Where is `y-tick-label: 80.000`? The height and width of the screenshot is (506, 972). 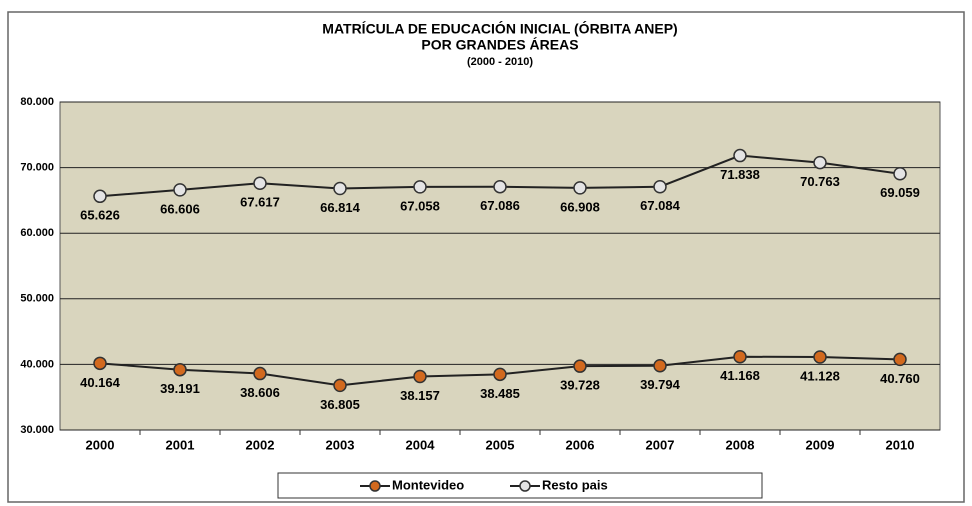
y-tick-label: 80.000 is located at coordinates (37, 102).